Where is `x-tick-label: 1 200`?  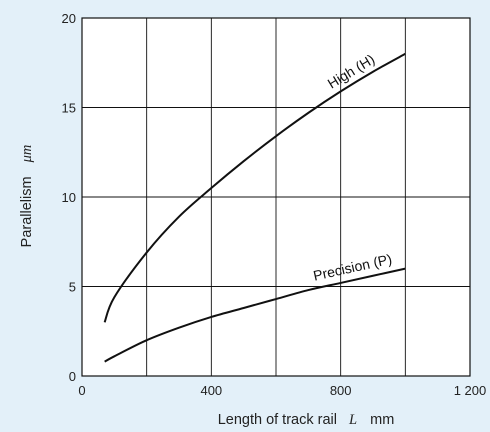
x-tick-label: 1 200 is located at coordinates (470, 390).